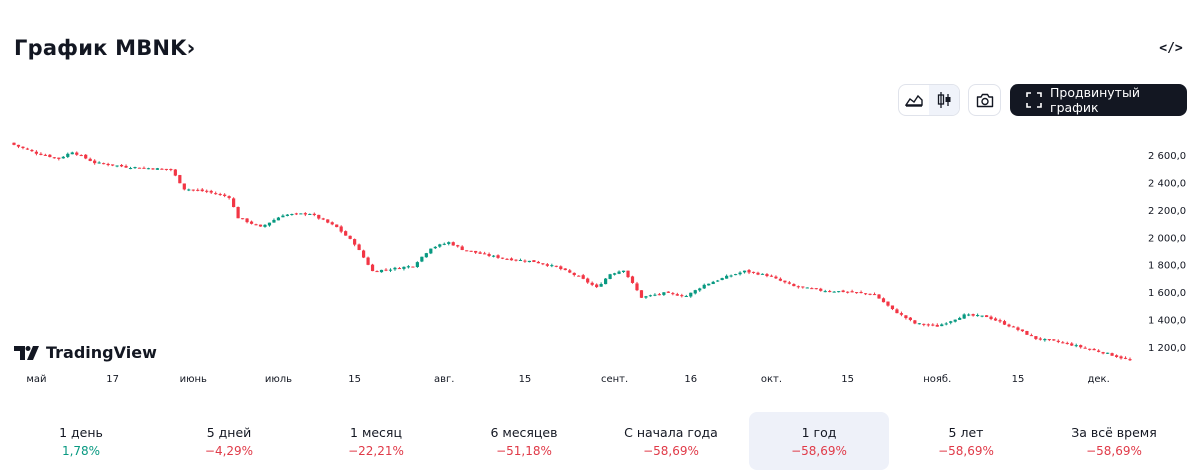  I want to click on period-tab: С начала года −58,69%, so click(671, 441).